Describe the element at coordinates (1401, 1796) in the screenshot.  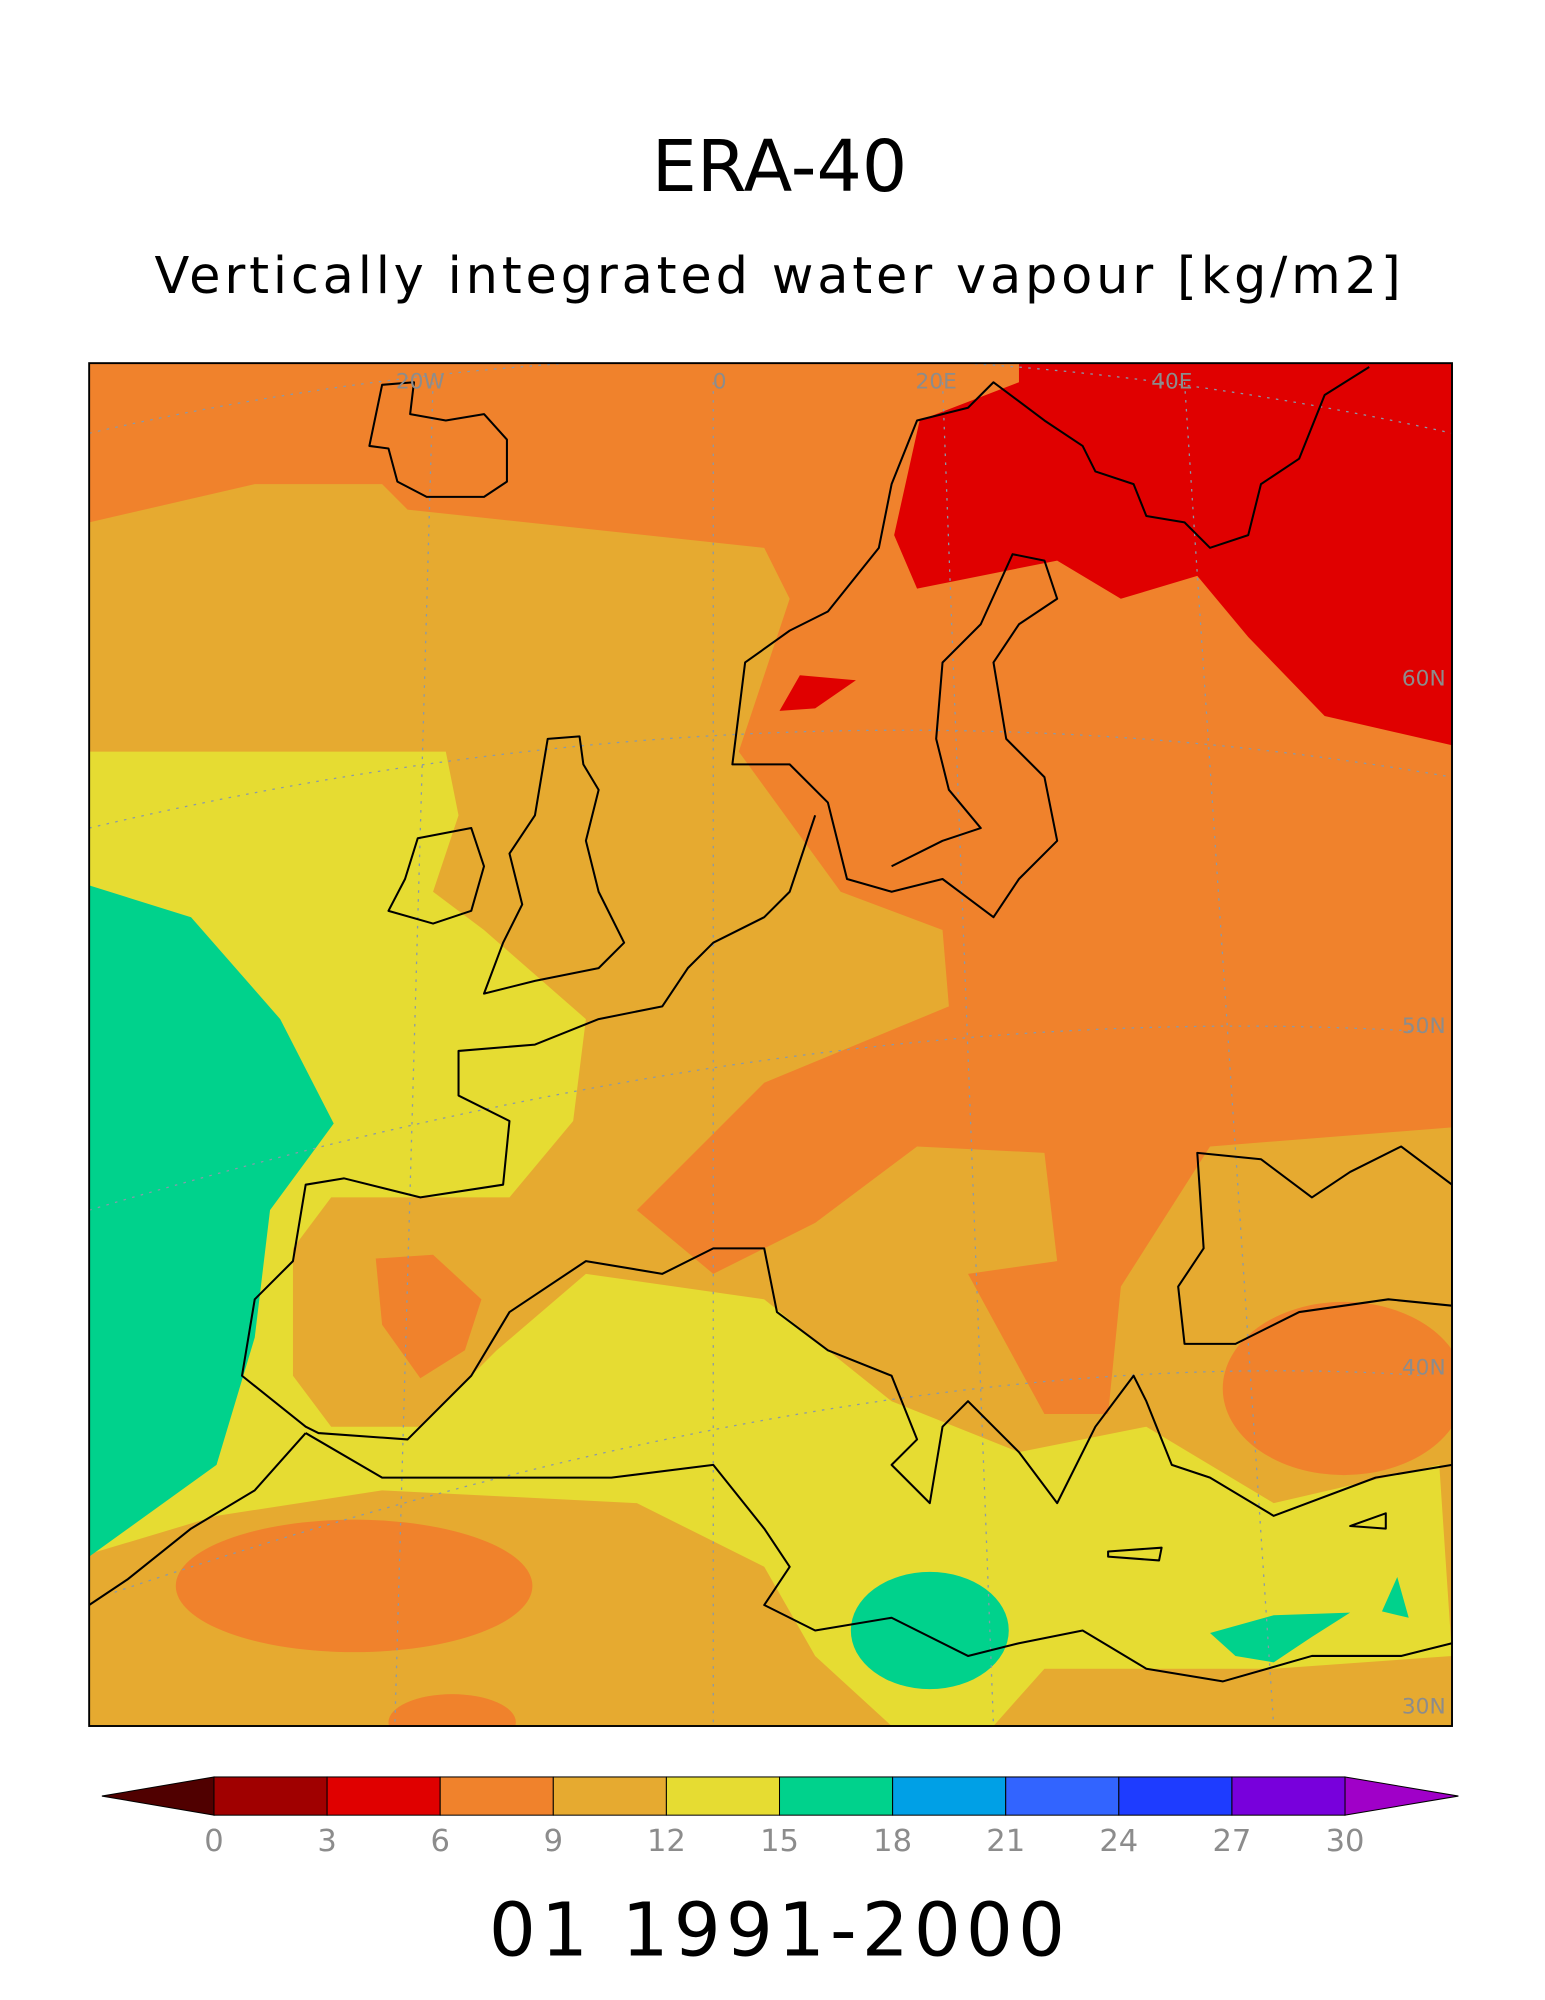
I see `colorbar-high` at that location.